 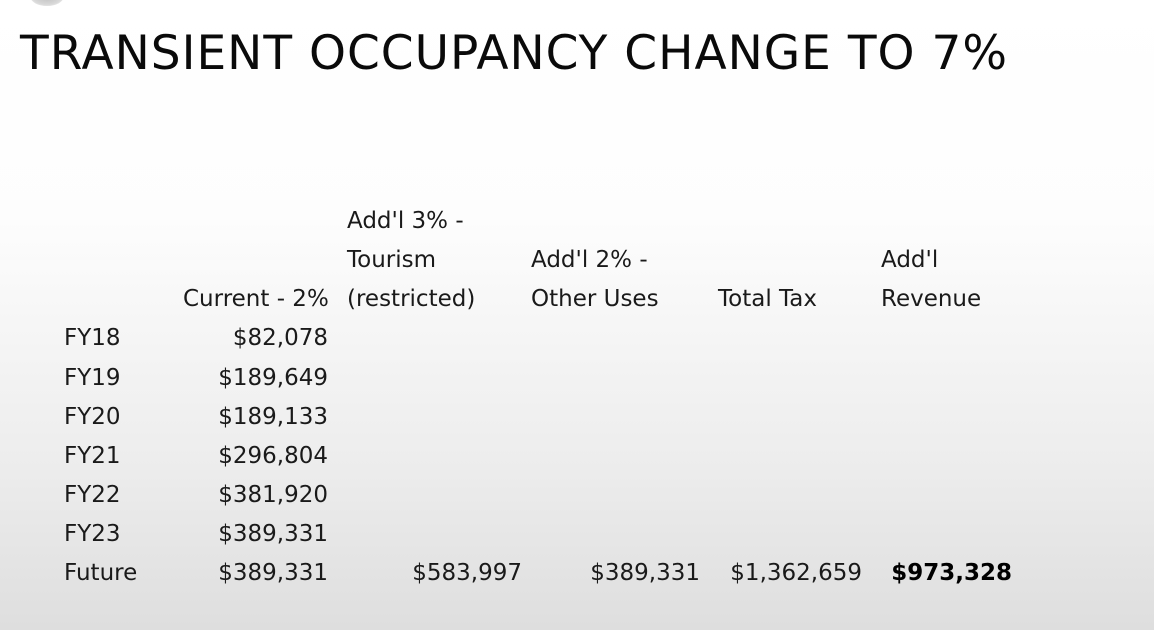 What do you see at coordinates (589, 260) in the screenshot?
I see `header-other-line-1: Add'l 2% -` at bounding box center [589, 260].